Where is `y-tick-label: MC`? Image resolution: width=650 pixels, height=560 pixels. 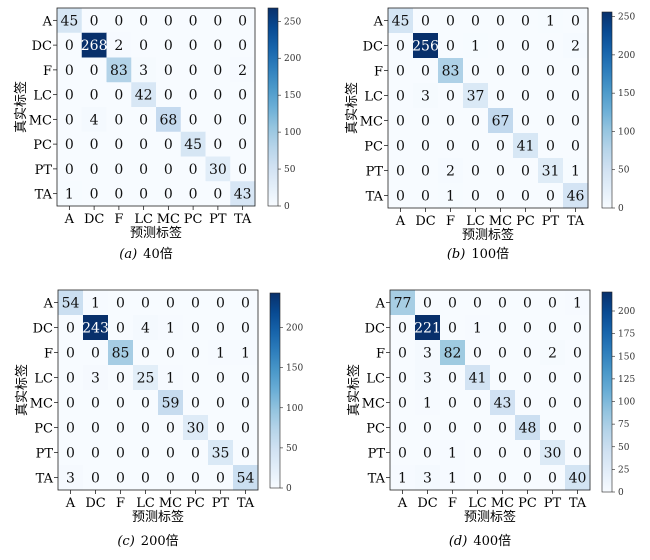
y-tick-label: MC is located at coordinates (373, 404).